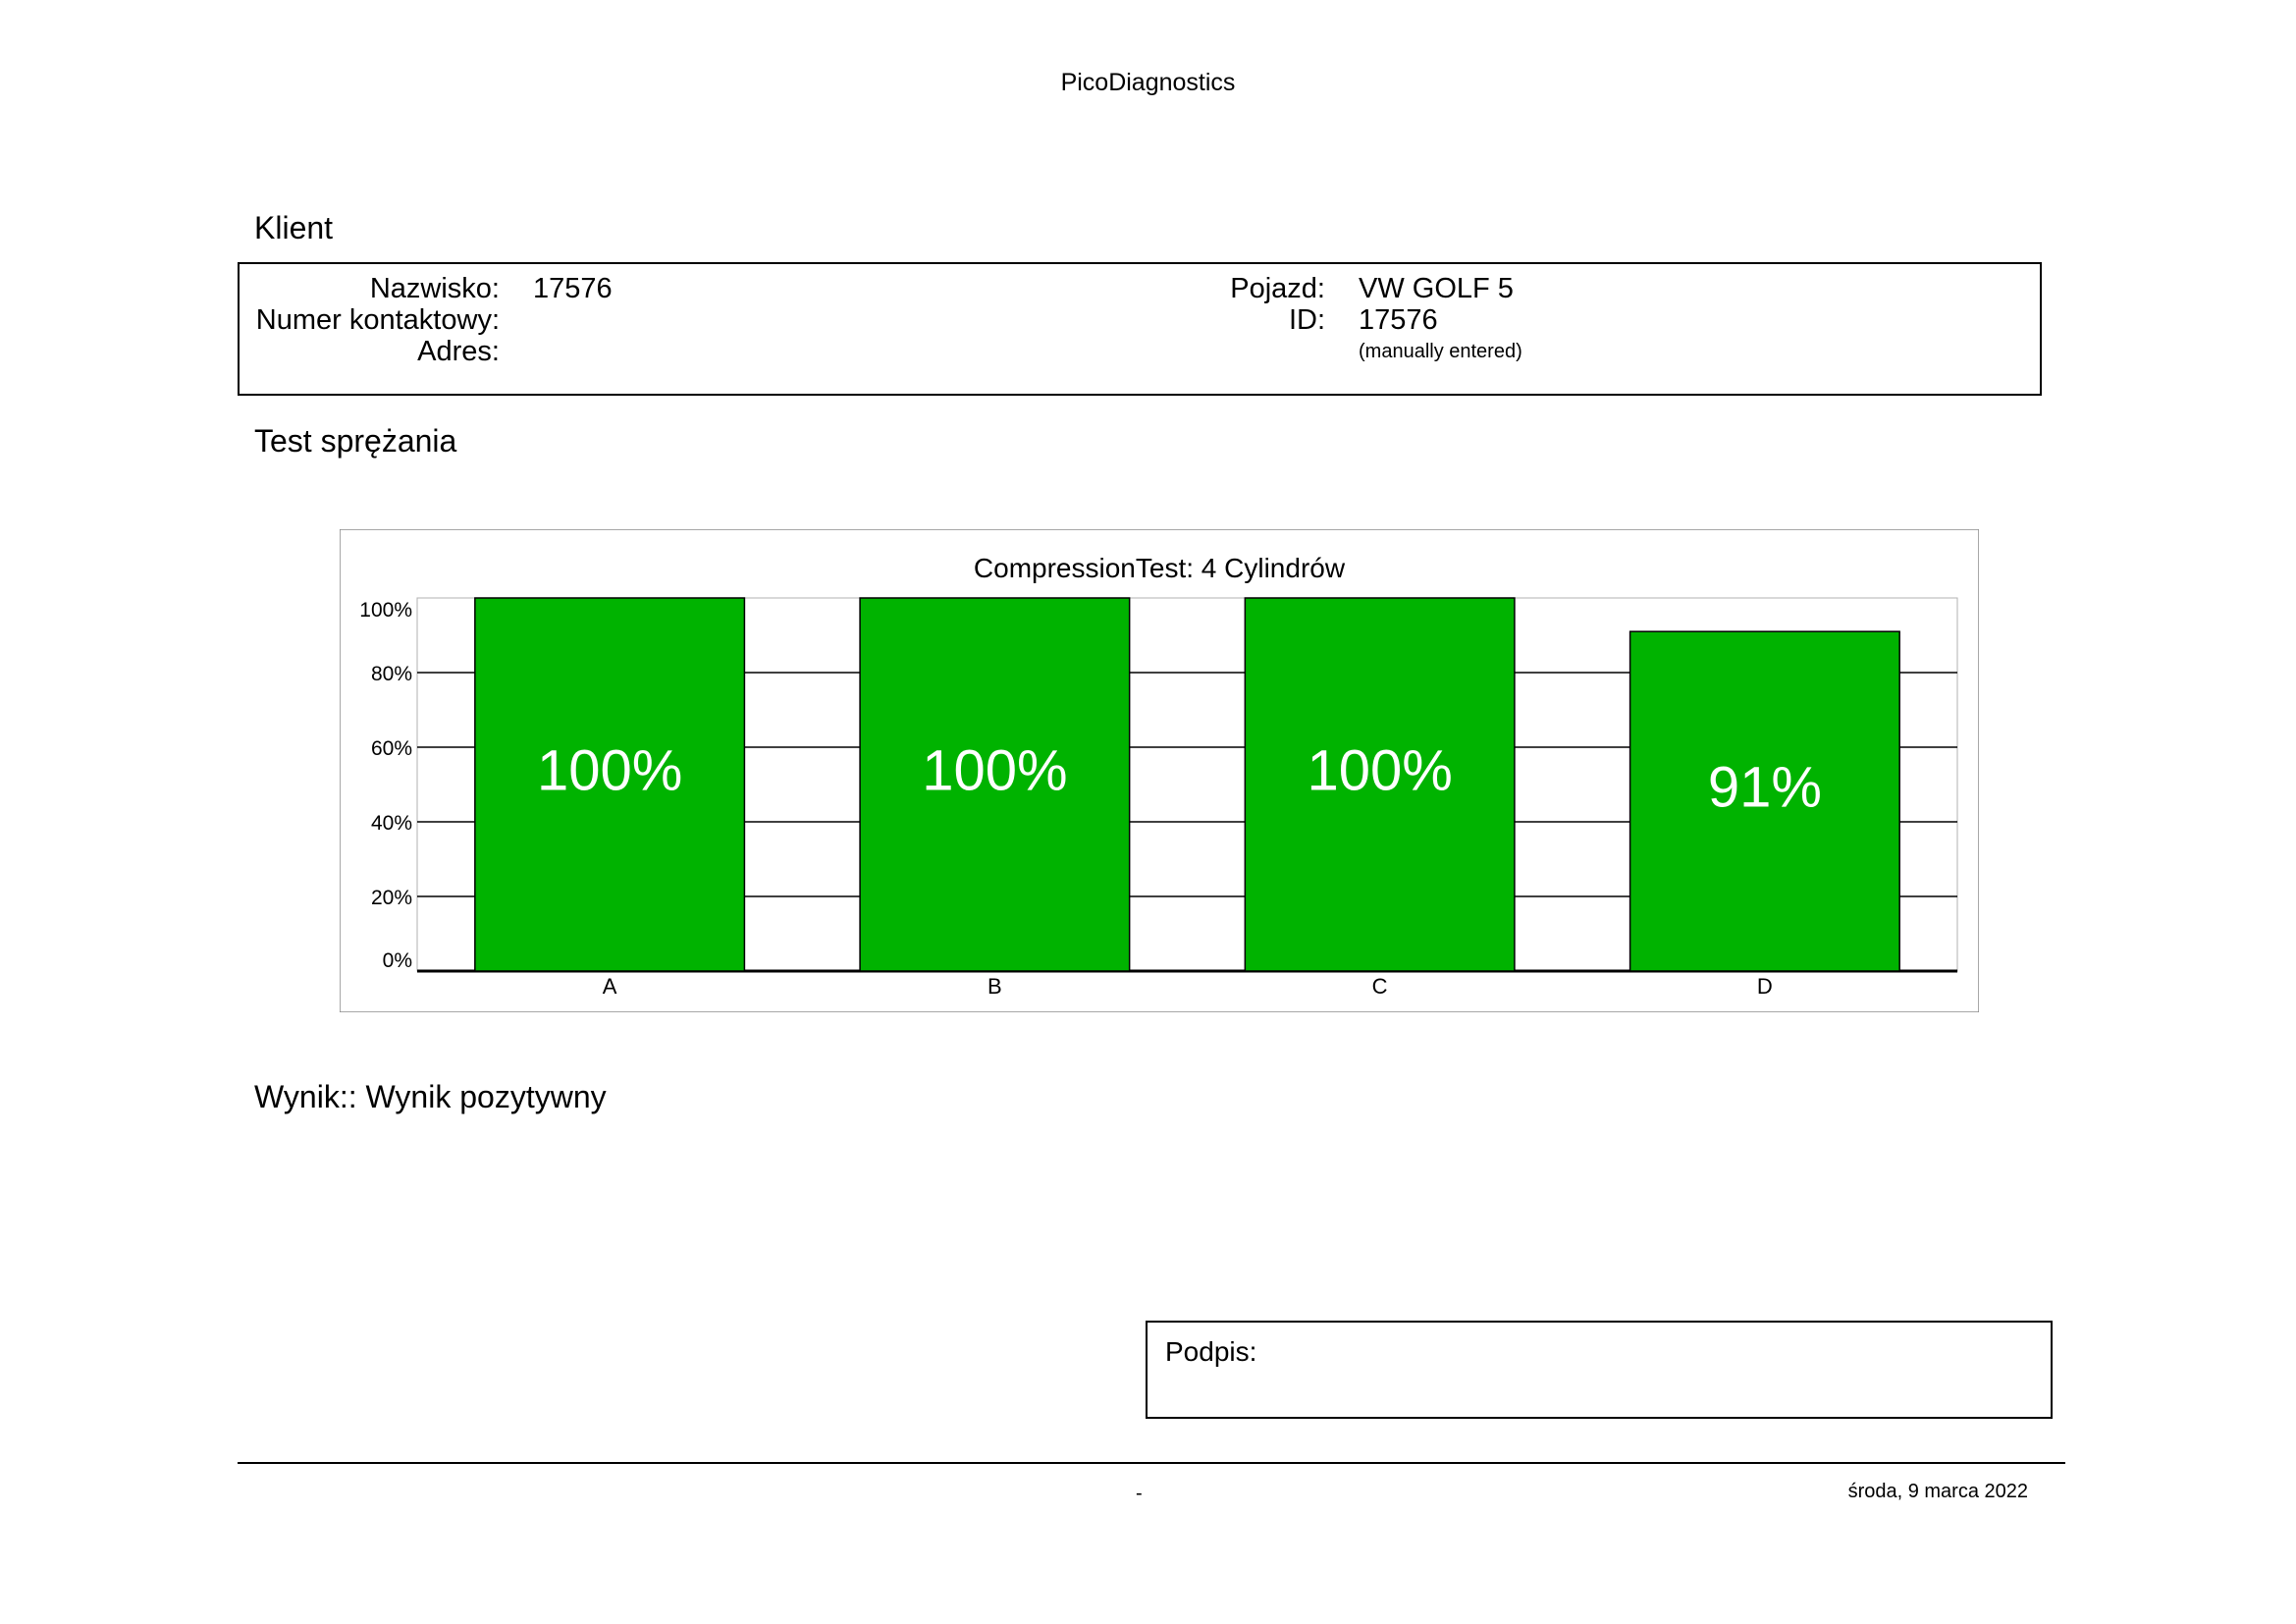  I want to click on vehicle-id-note: (manually entered), so click(1440, 351).